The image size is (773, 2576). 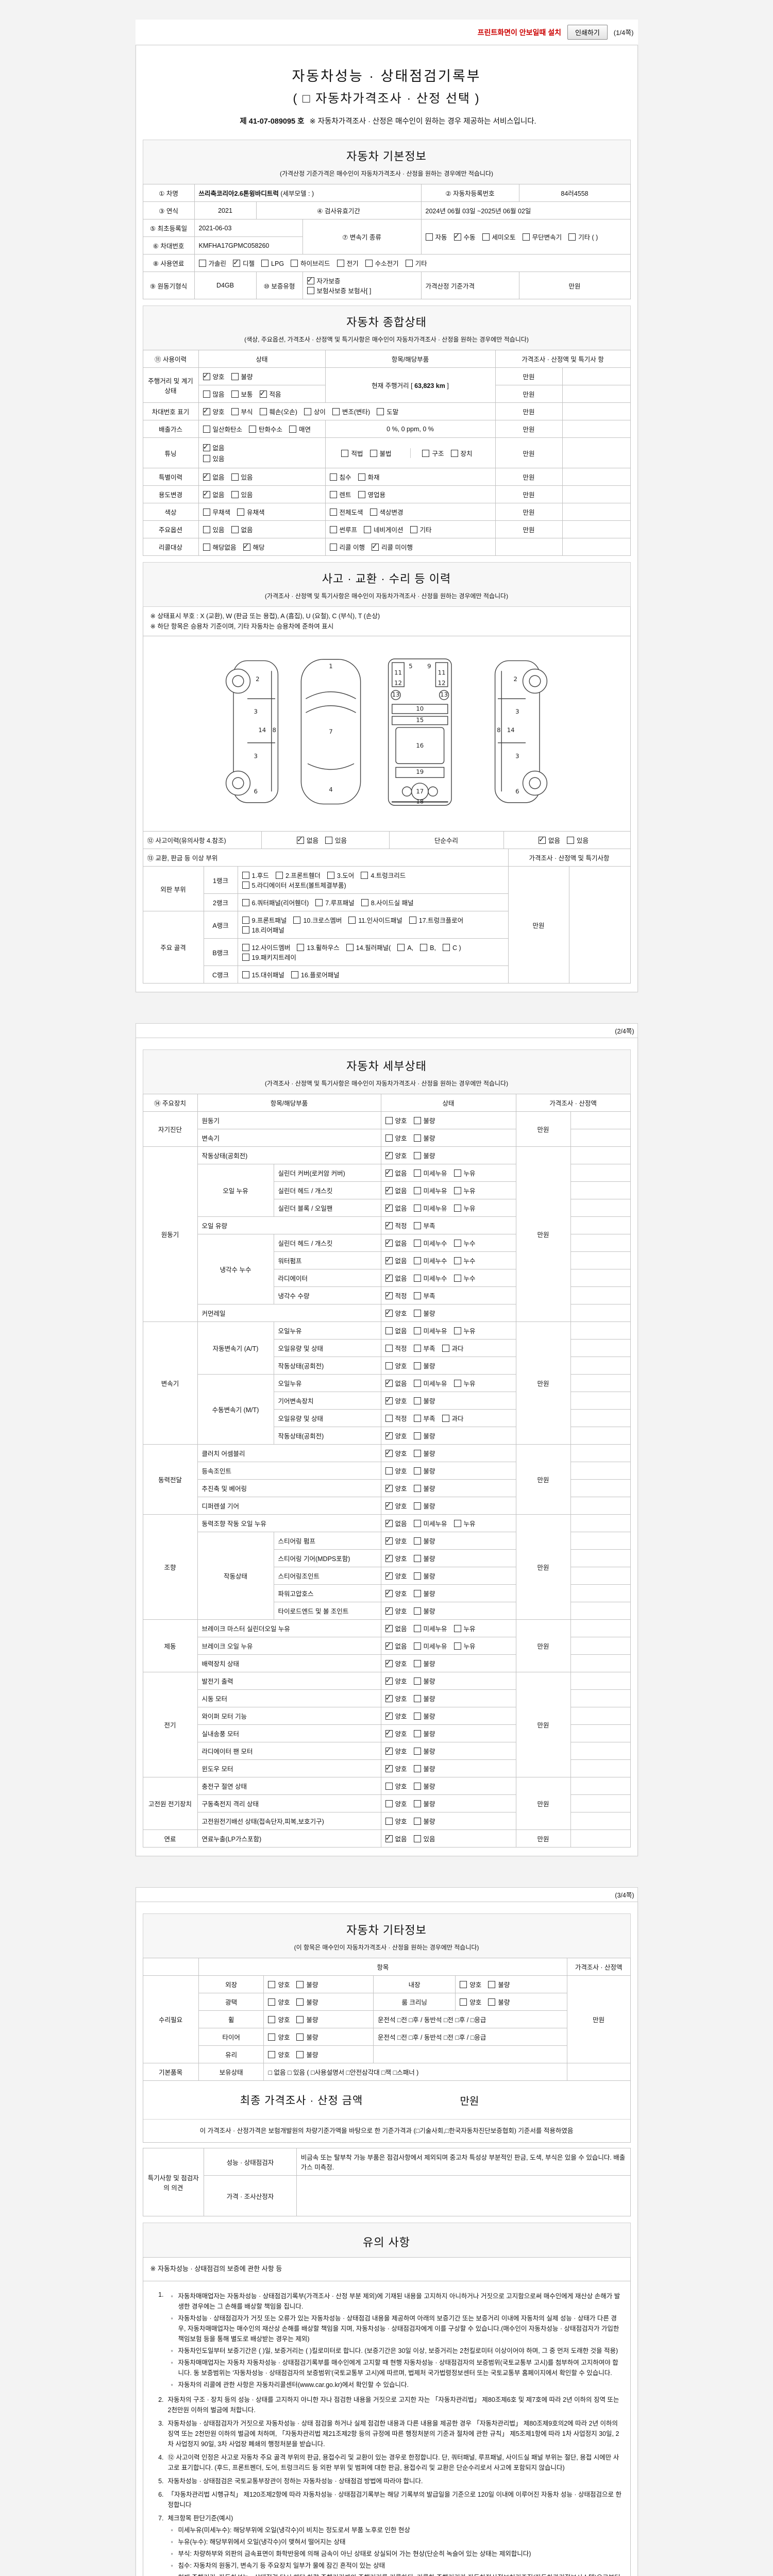 What do you see at coordinates (265, 429) in the screenshot?
I see `checkbox-option: 탄화수소` at bounding box center [265, 429].